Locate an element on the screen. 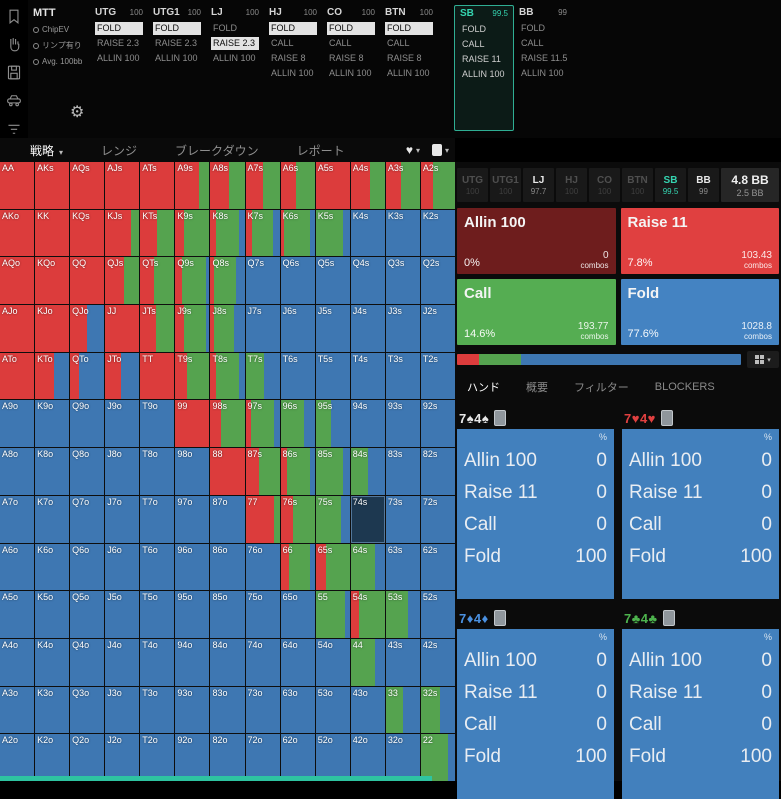 The height and width of the screenshot is (799, 781). suit-filter-dropdown: ♥ ▾ is located at coordinates (413, 150).